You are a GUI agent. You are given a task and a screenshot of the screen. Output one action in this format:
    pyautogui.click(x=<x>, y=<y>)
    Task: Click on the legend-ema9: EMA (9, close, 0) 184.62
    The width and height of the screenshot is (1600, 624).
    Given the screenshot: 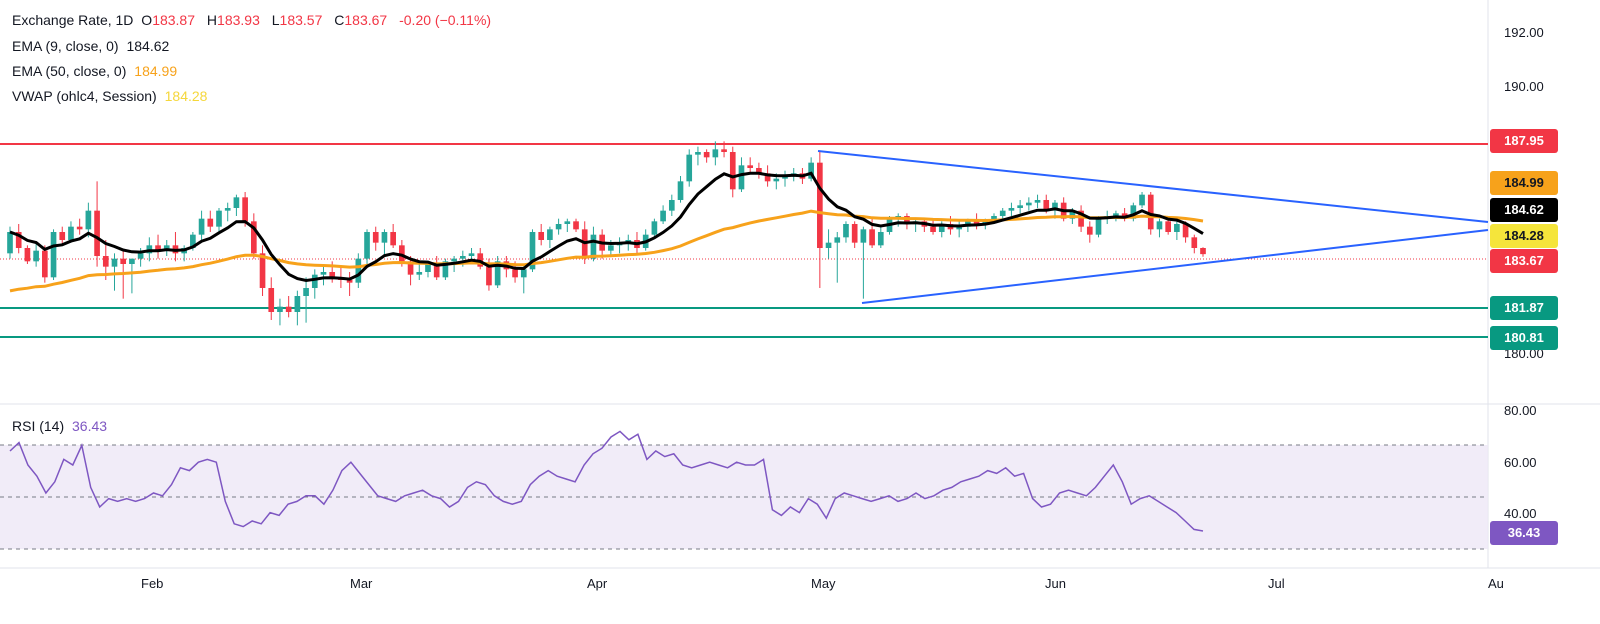 What is the action you would take?
    pyautogui.click(x=92, y=46)
    